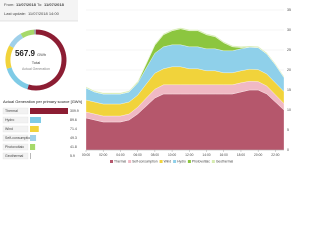 Image resolution: width=320 pixels, height=240 pixels. What do you see at coordinates (44, 13) in the screenshot?
I see `update-date: 11/07/2018 14:00` at bounding box center [44, 13].